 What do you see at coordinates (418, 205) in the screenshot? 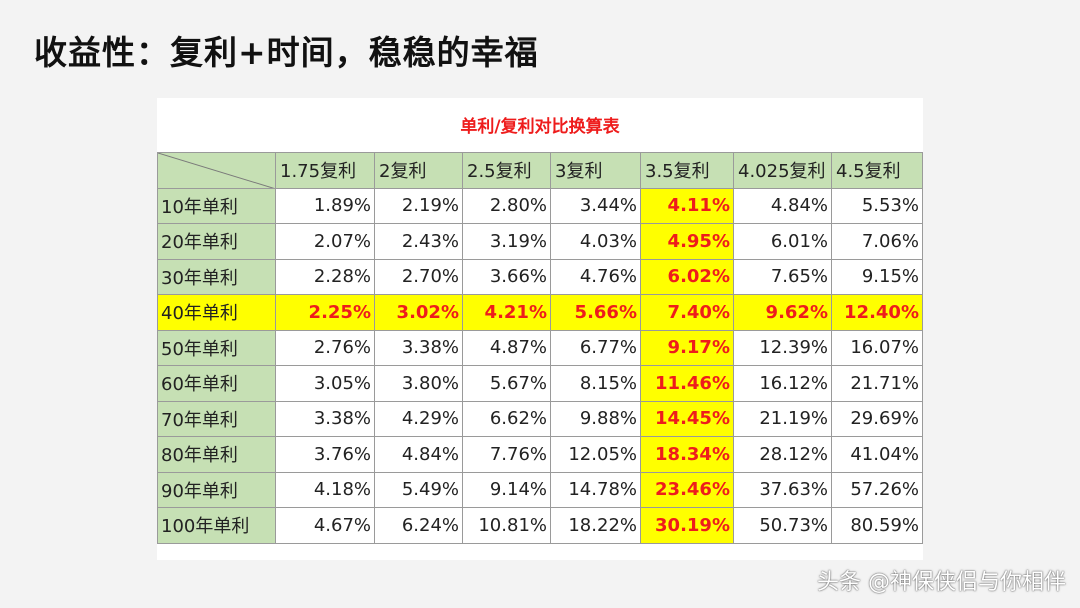
I see `table-cell: 2.19%` at bounding box center [418, 205].